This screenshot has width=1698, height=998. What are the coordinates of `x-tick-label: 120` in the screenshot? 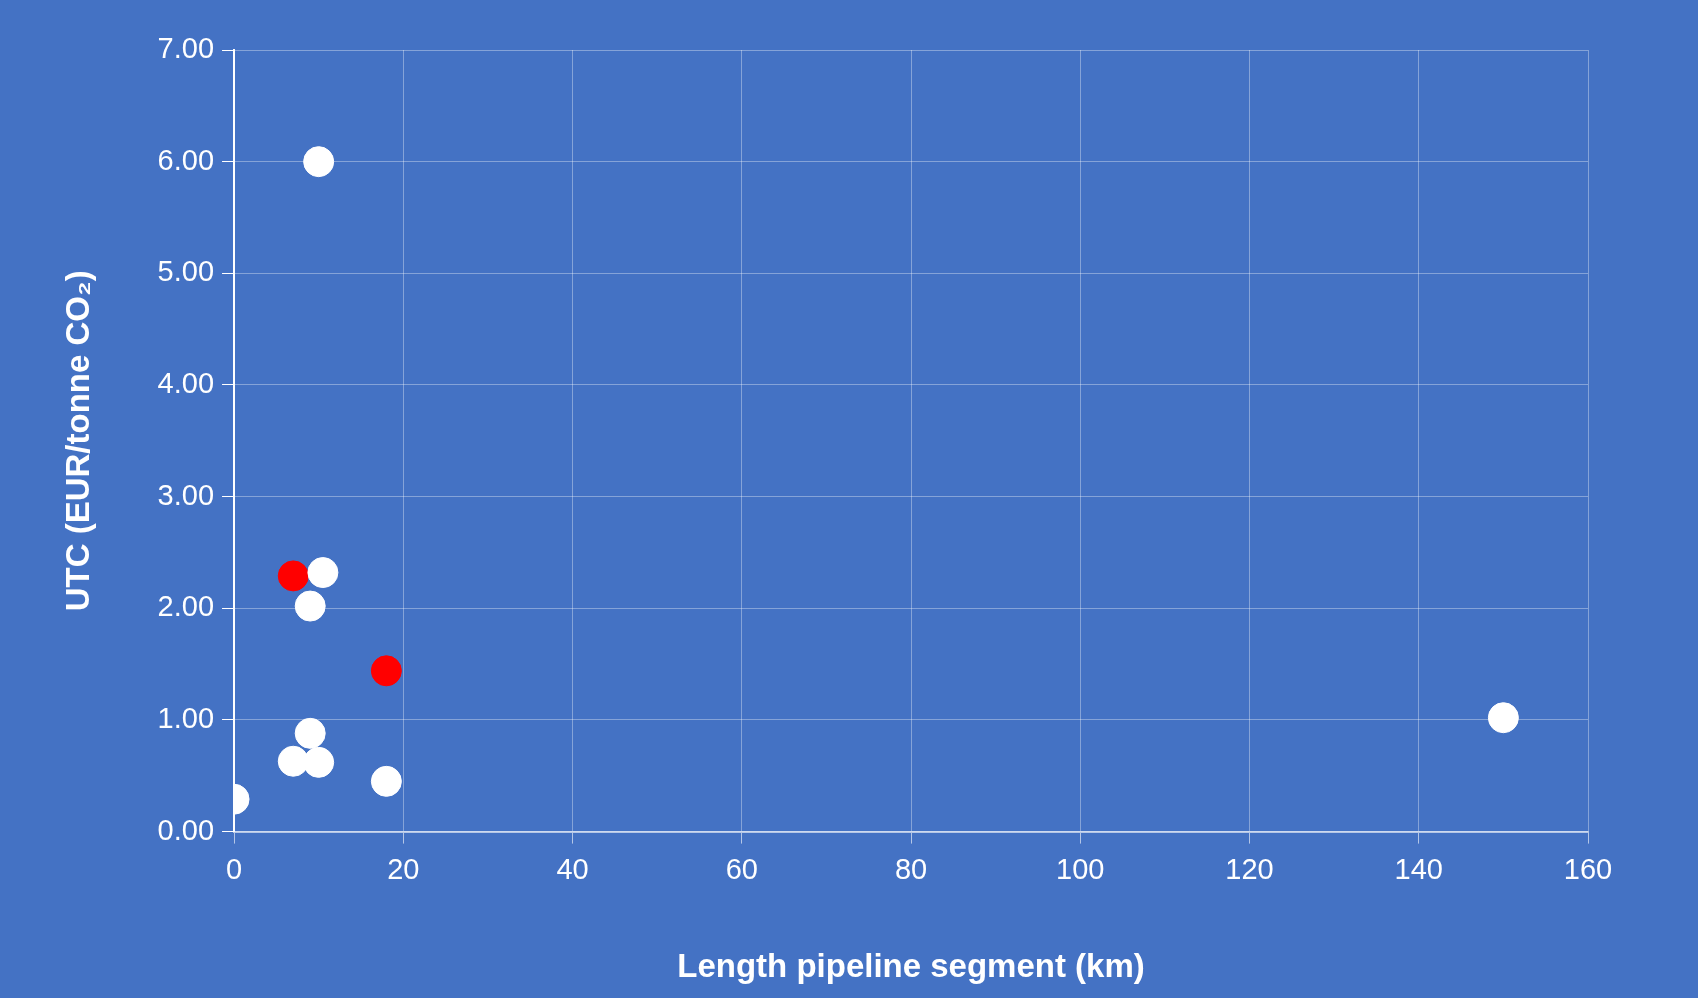 It's located at (1249, 869).